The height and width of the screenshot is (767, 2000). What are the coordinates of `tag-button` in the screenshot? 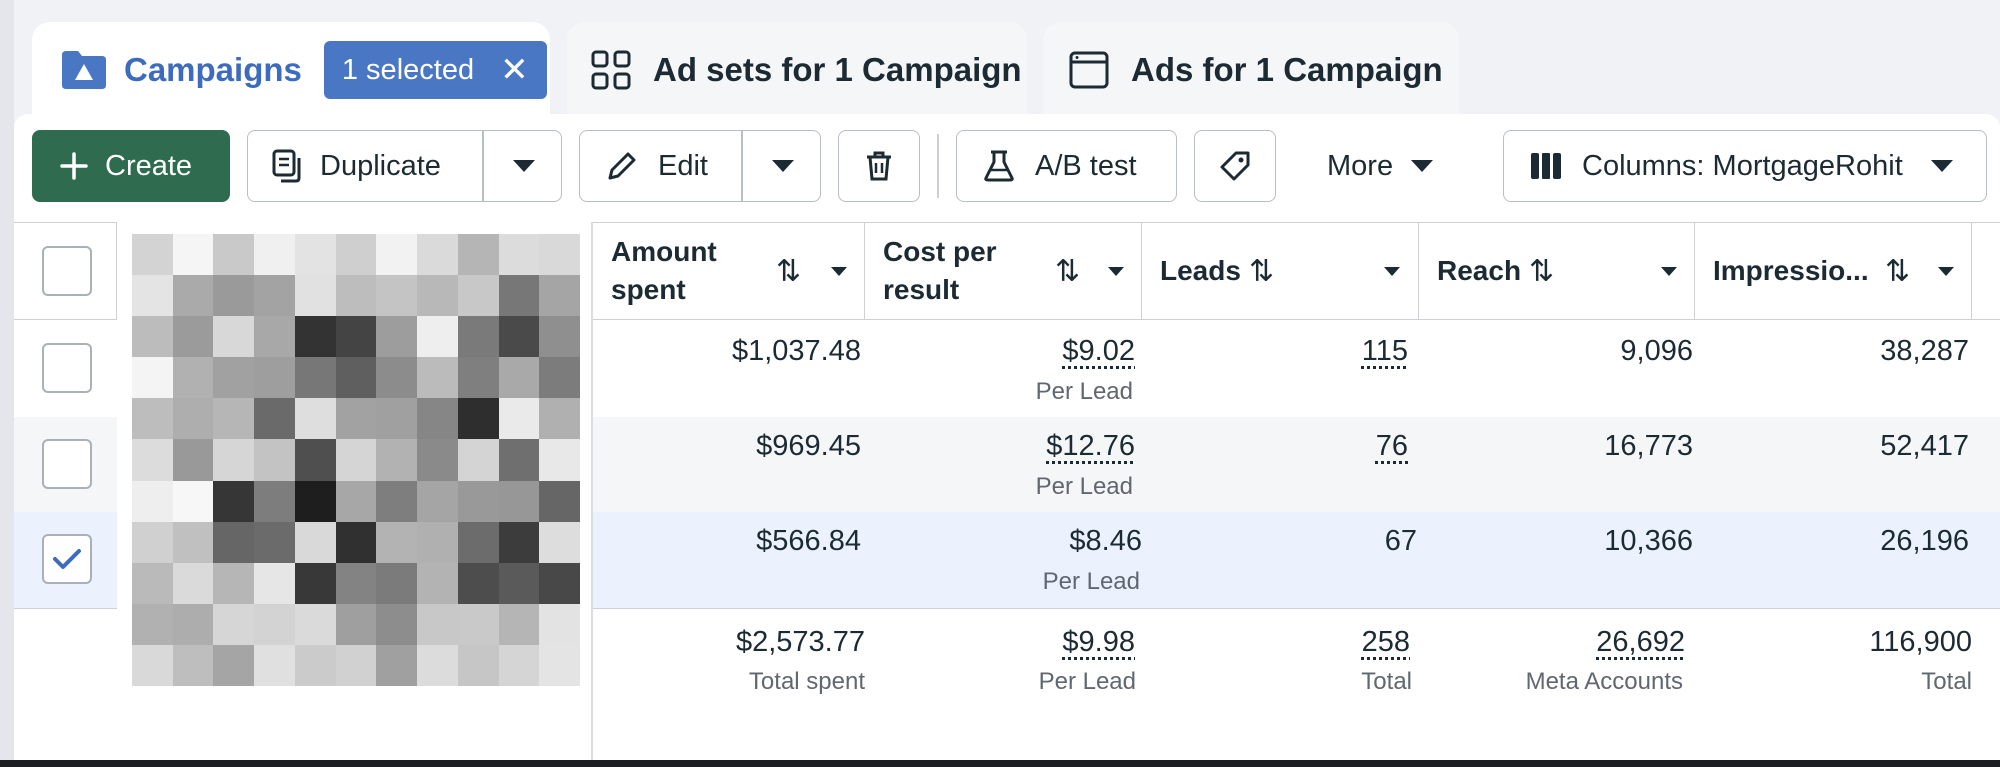 It's located at (1235, 166).